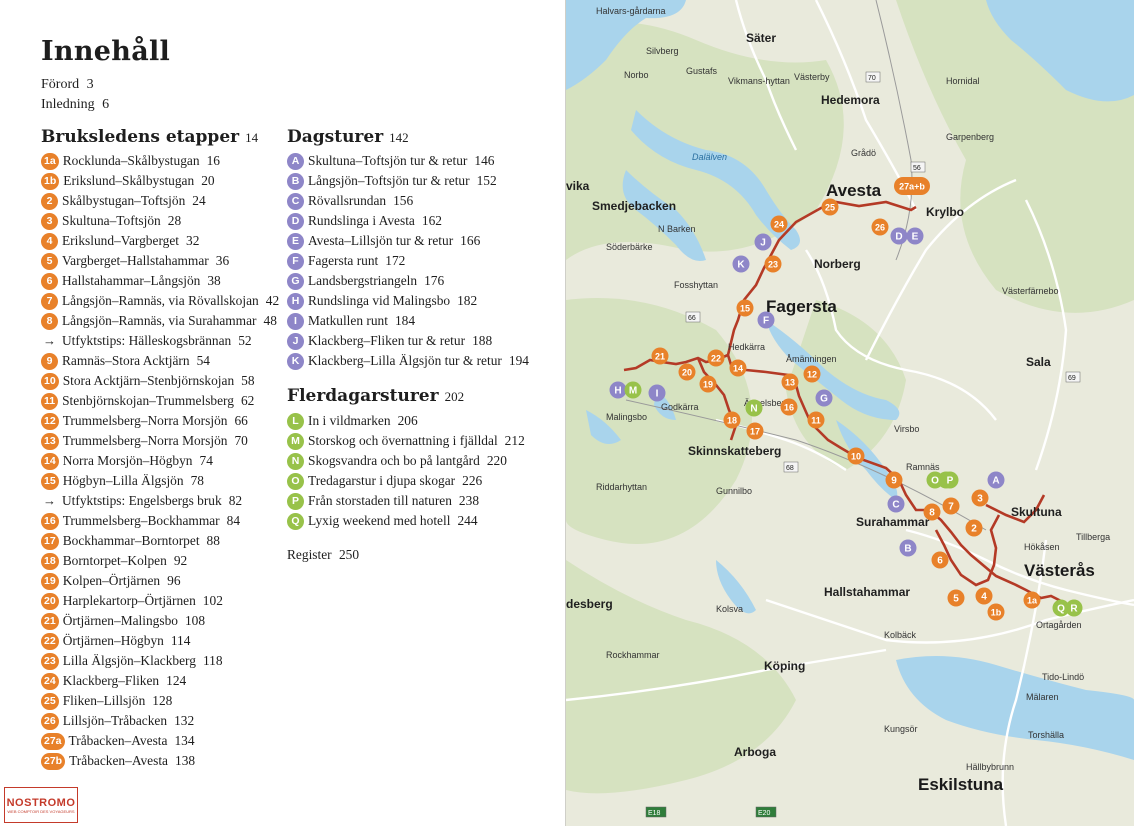  Describe the element at coordinates (408, 361) in the screenshot. I see `toc-entry: K Klackberg–Lilla Älgsjön tur & retur 194` at that location.